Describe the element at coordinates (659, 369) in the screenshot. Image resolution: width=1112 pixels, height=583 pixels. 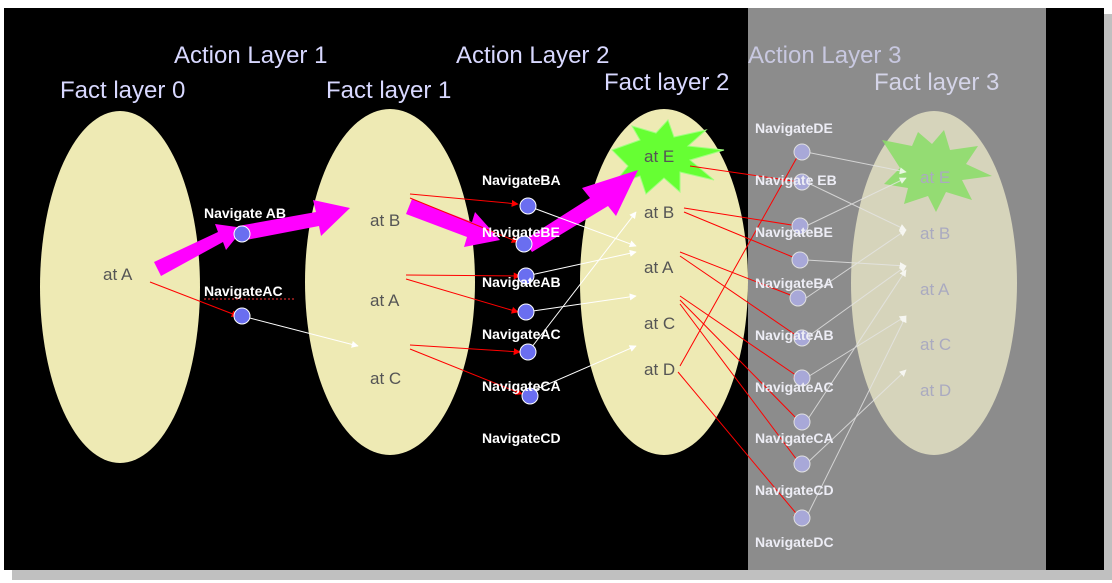
I see `fact-layer-2-item: at D` at that location.